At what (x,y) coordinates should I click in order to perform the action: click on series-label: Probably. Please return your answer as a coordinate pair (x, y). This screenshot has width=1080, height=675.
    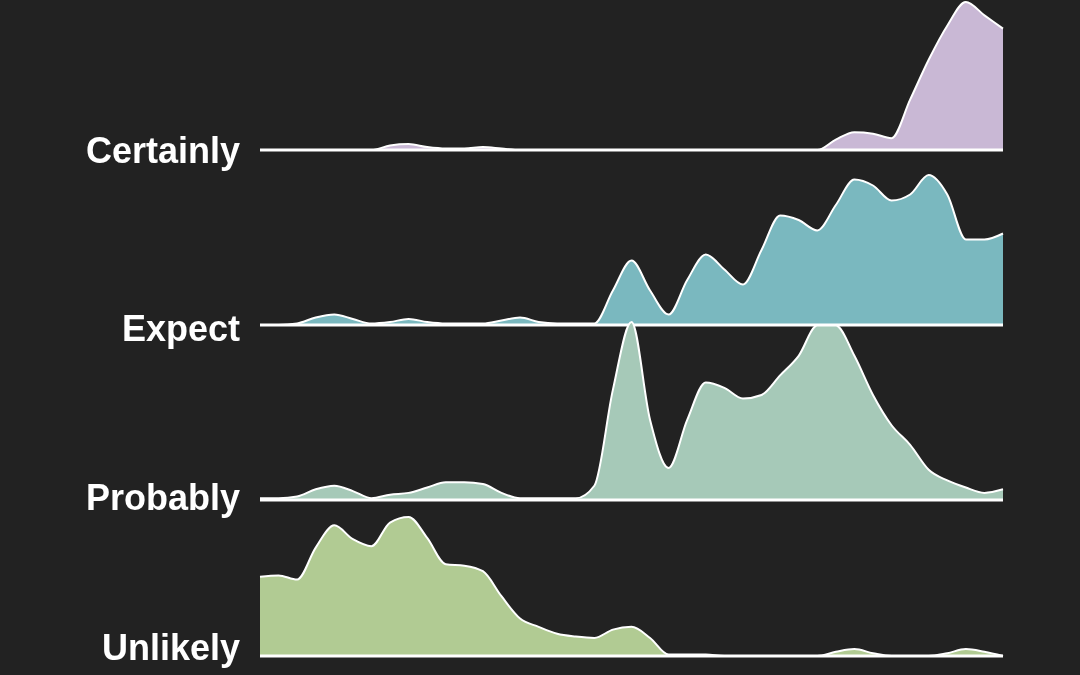
    Looking at the image, I should click on (162, 497).